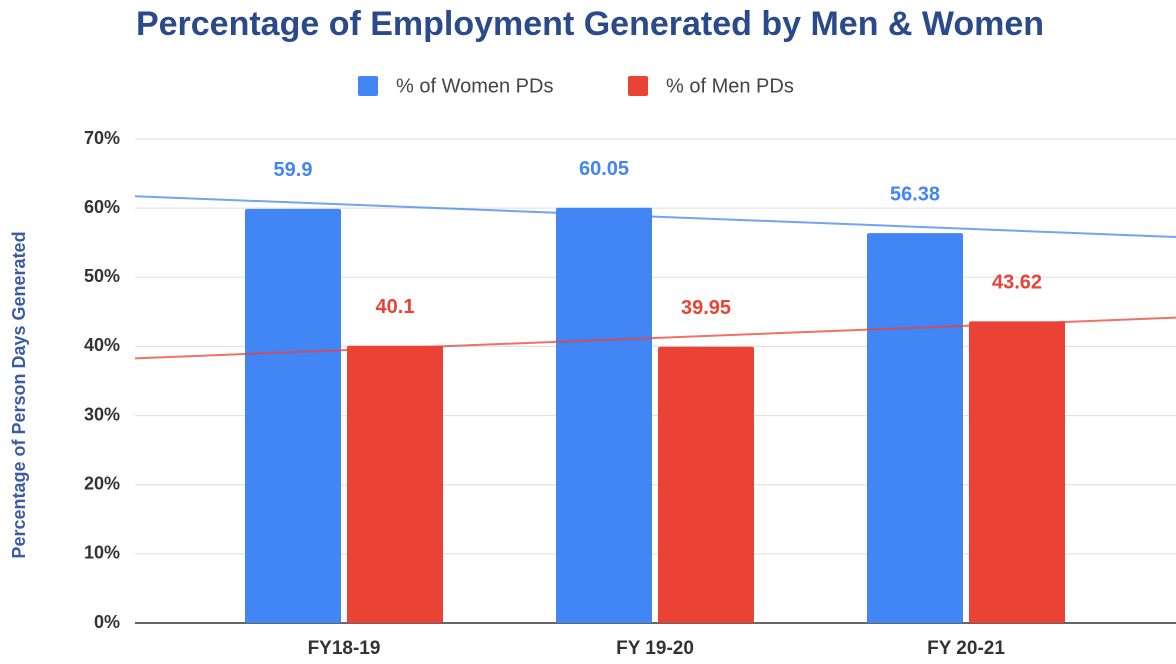  I want to click on y-tick-label: 10%, so click(102, 553).